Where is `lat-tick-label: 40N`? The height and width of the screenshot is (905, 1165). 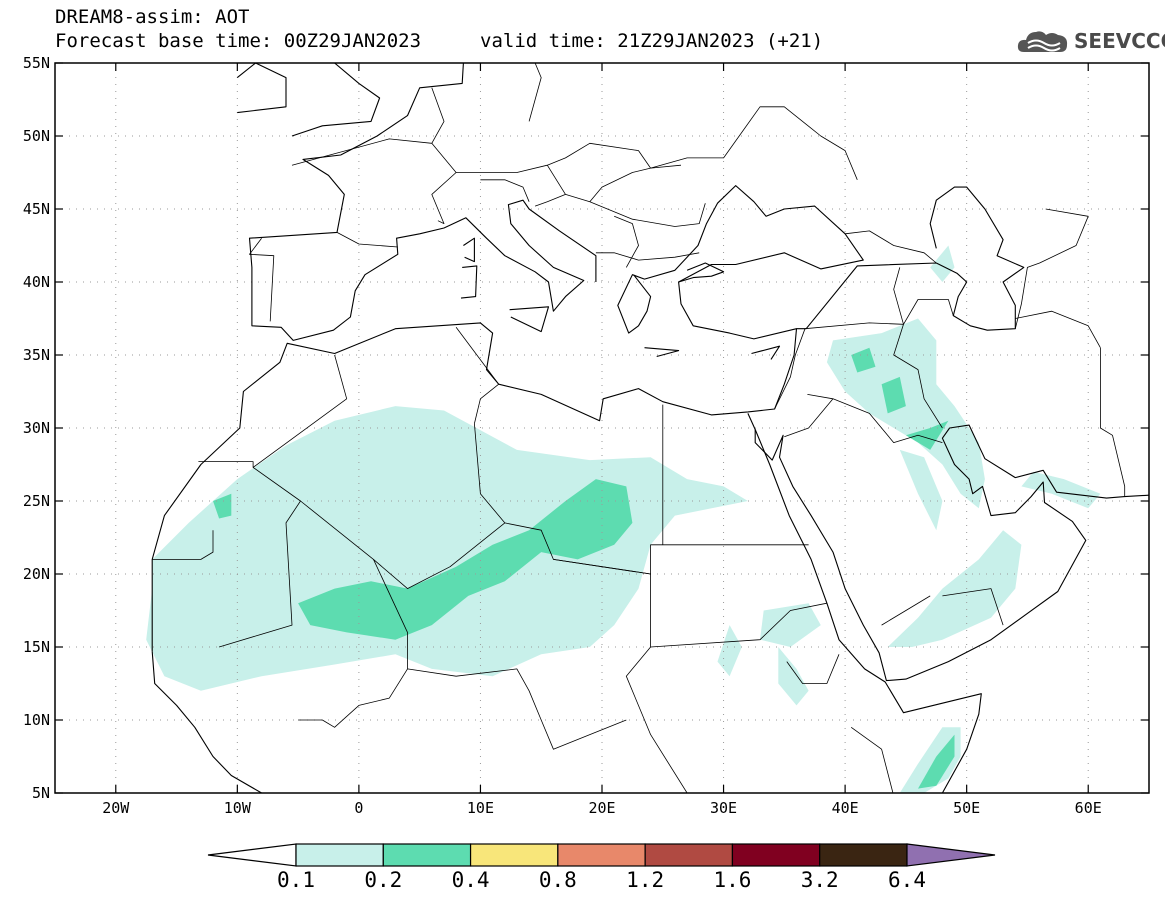 lat-tick-label: 40N is located at coordinates (36, 282).